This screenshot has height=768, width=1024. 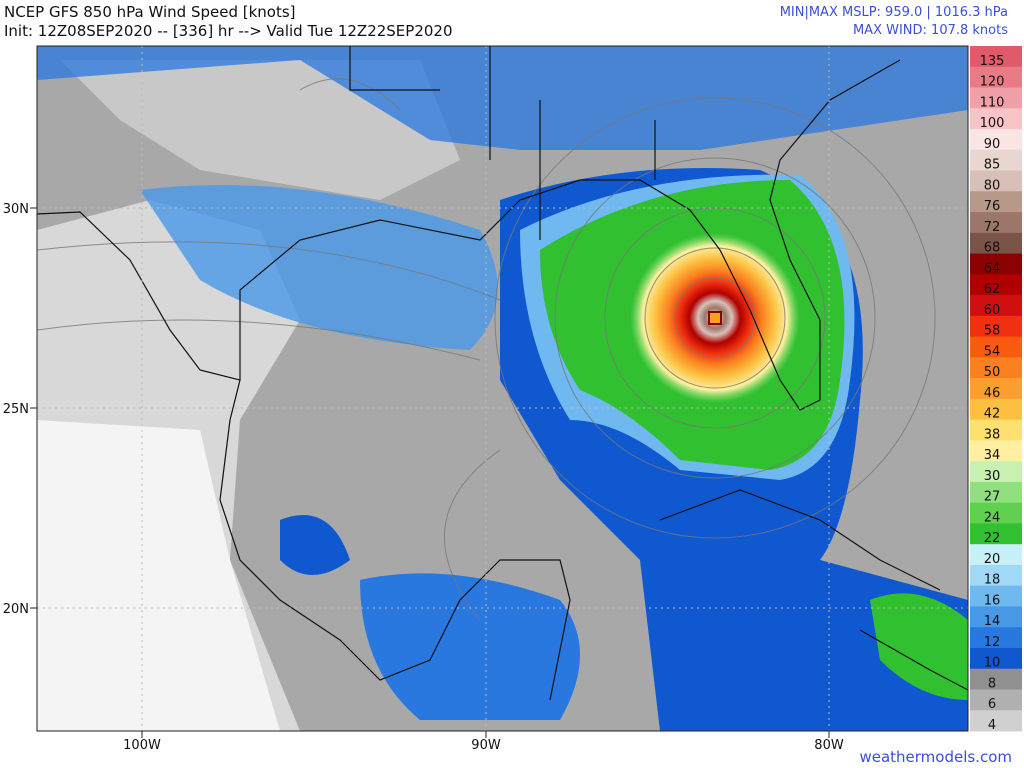 I want to click on colorbar-label: 30, so click(x=992, y=476).